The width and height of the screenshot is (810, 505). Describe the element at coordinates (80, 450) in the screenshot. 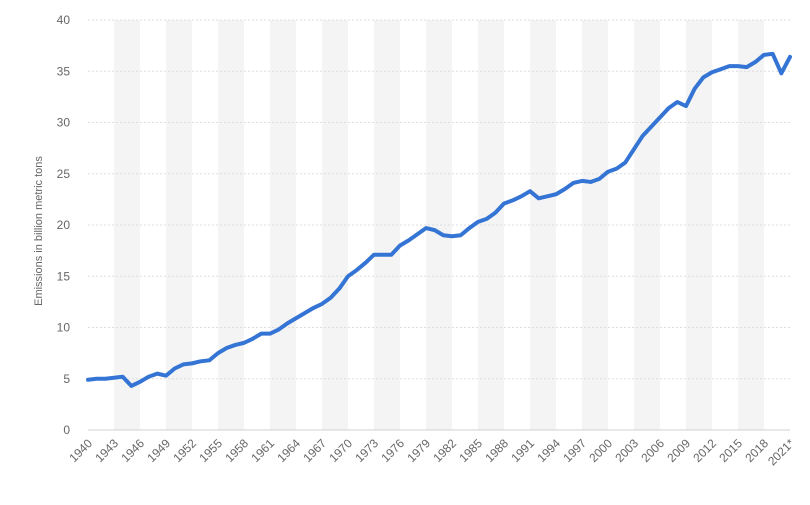

I see `x-tick-label: 1940` at that location.